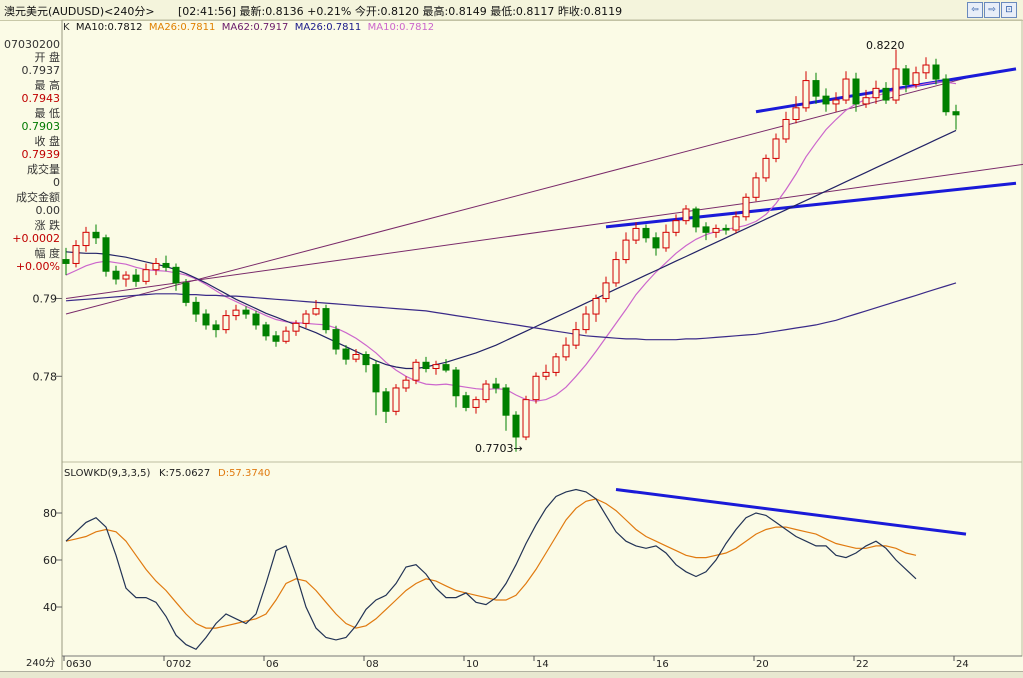  What do you see at coordinates (45, 376) in the screenshot?
I see `price-y-tick-label: 0.78` at bounding box center [45, 376].